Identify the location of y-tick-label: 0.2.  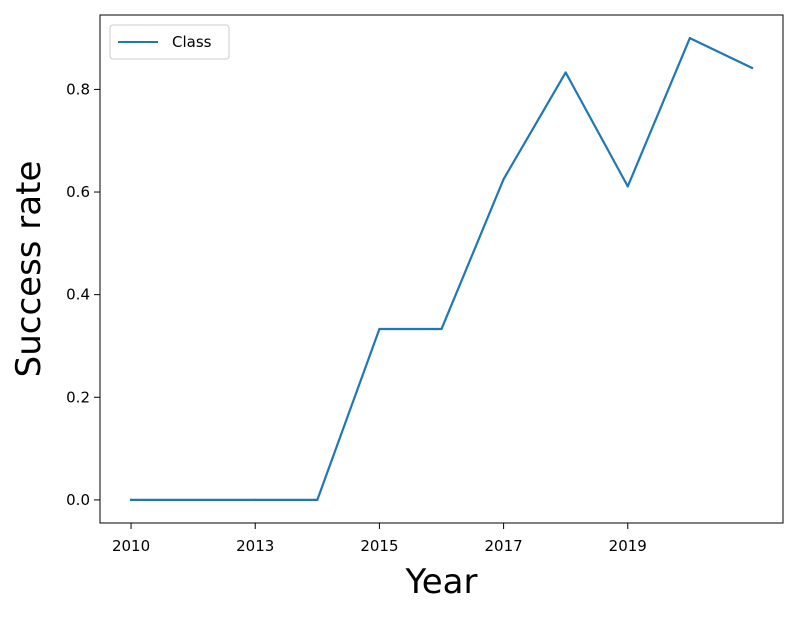
(78, 397).